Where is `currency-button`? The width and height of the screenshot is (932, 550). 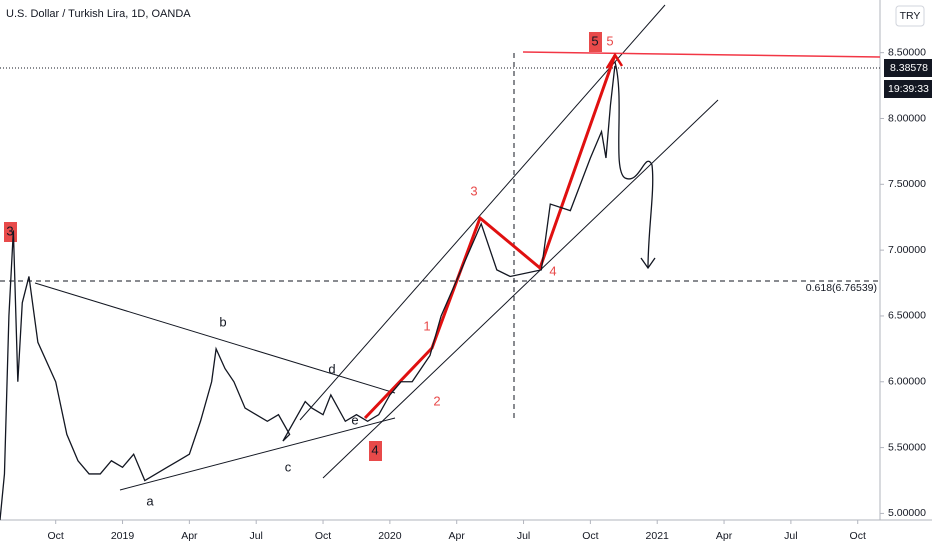 currency-button is located at coordinates (910, 16).